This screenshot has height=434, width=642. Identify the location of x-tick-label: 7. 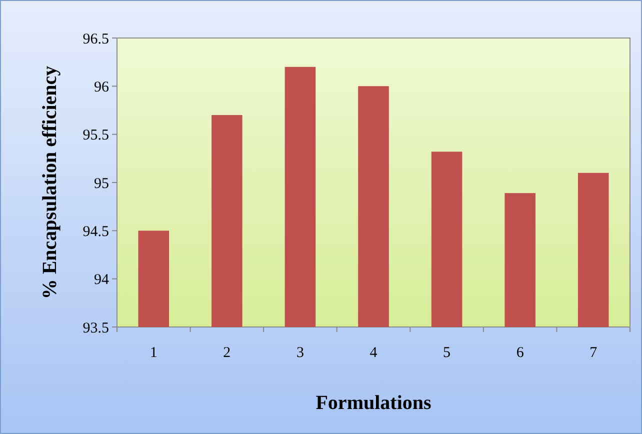
(594, 353).